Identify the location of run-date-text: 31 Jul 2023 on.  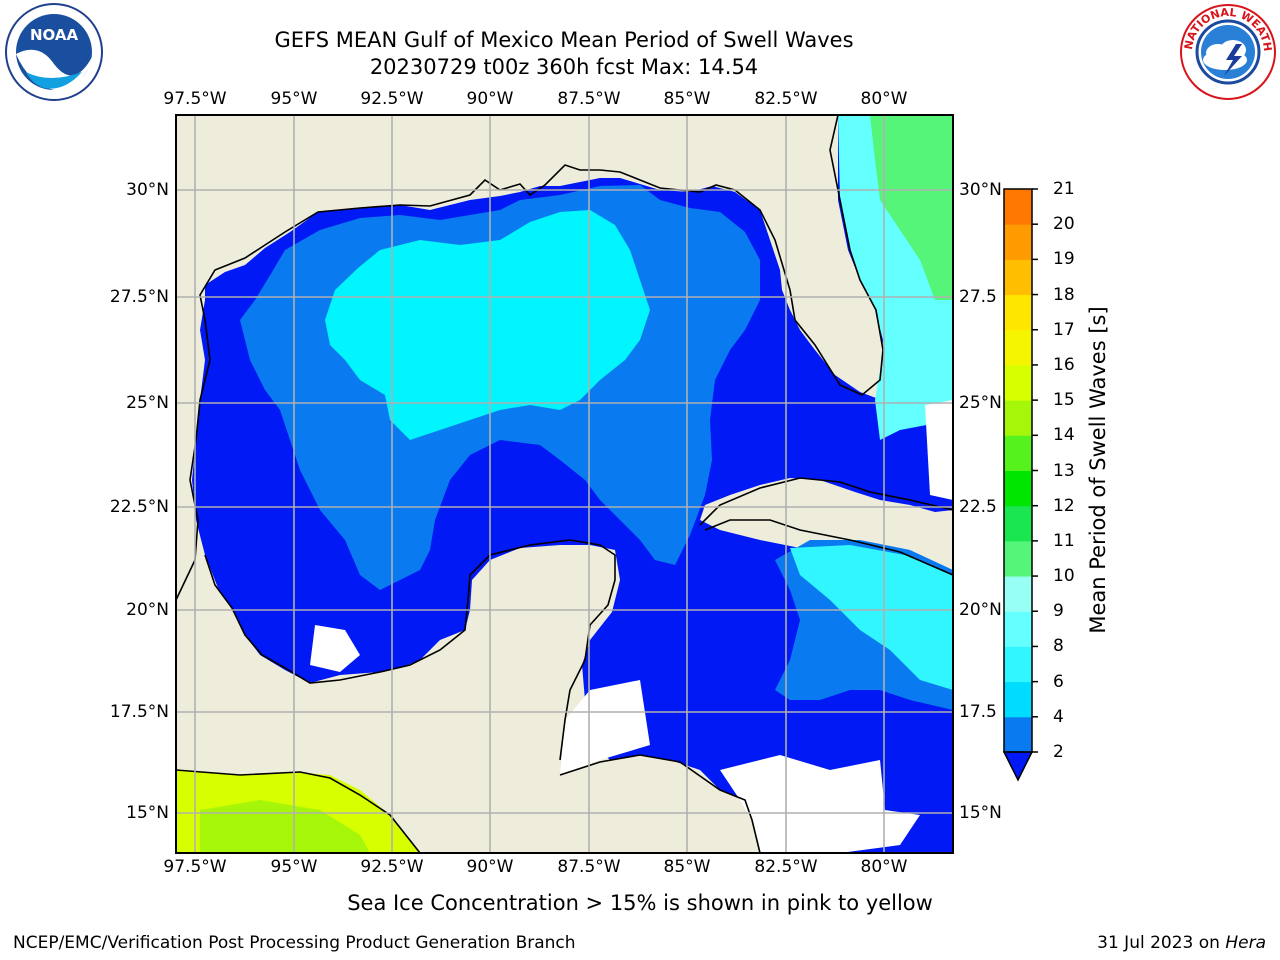
(1161, 943).